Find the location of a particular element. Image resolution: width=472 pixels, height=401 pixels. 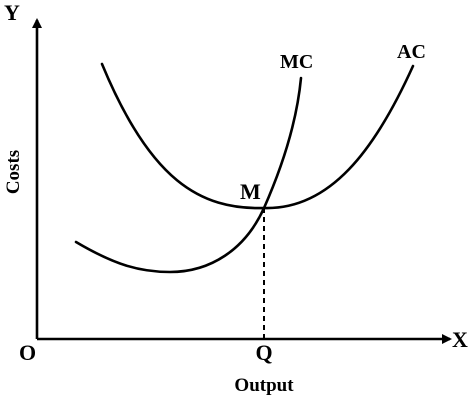

x-axis-letter: X is located at coordinates (460, 339).